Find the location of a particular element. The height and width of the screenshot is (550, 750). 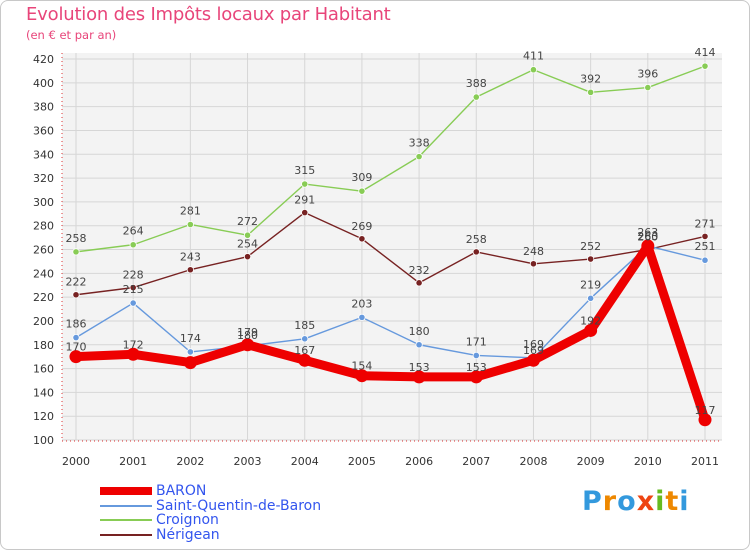

y-tick-label: 120 is located at coordinates (43, 416).